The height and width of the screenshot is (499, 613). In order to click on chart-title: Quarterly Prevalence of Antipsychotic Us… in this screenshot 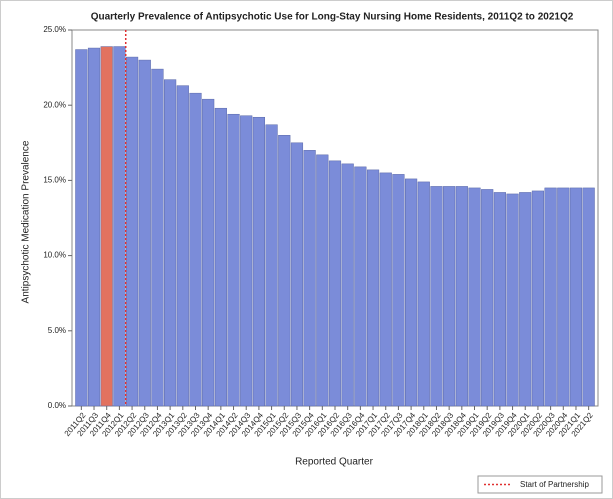, I will do `click(332, 17)`.